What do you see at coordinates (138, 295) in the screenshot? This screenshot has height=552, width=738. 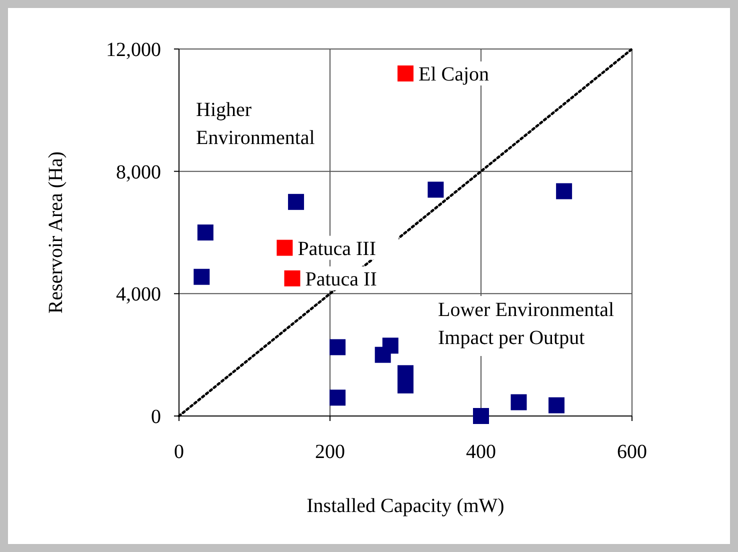 I see `y-tick-label: 4,000` at bounding box center [138, 295].